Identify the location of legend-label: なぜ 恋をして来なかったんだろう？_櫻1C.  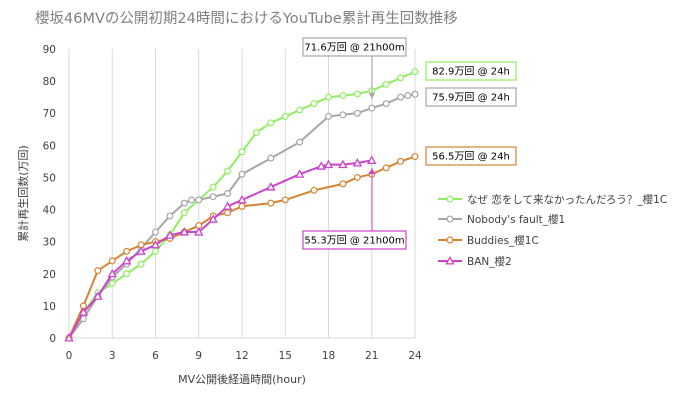
(567, 199).